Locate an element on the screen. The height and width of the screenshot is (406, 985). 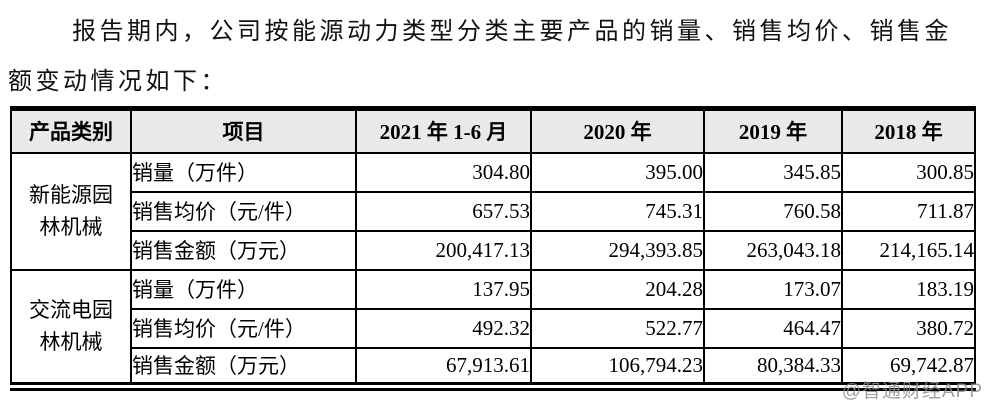
category-label: 交流电园林机械 is located at coordinates (70, 326).